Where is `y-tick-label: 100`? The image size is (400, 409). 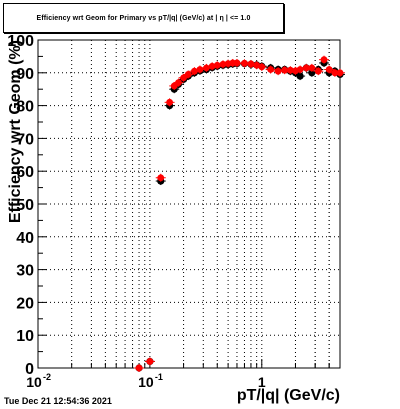 y-tick-label: 100 is located at coordinates (20, 41).